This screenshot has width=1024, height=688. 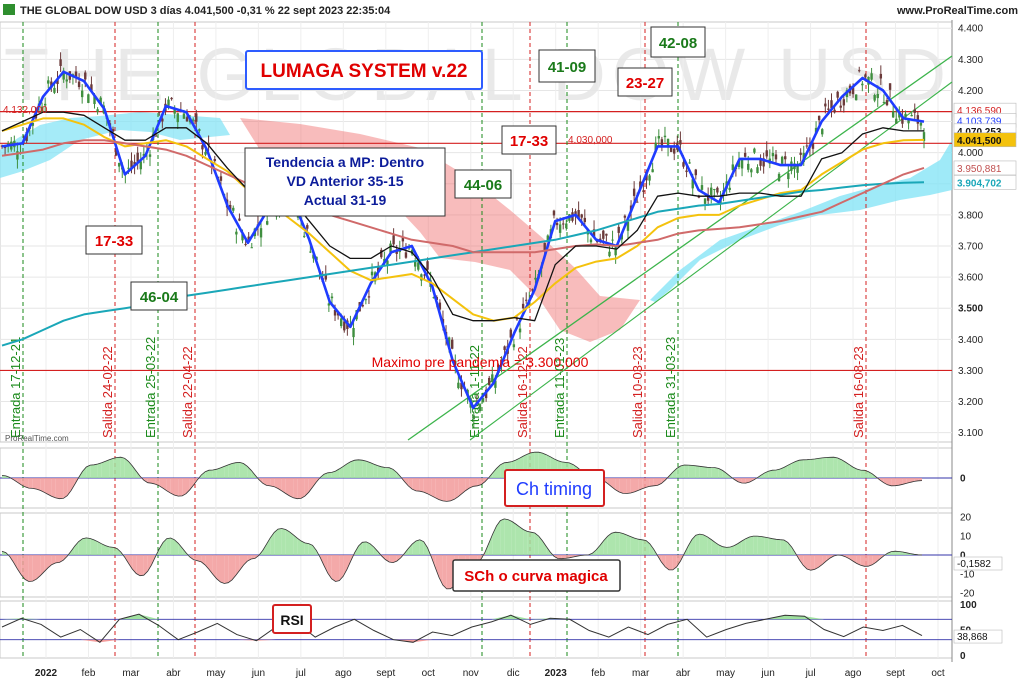 I want to click on price-label-text: 4.041,500, so click(x=979, y=141).